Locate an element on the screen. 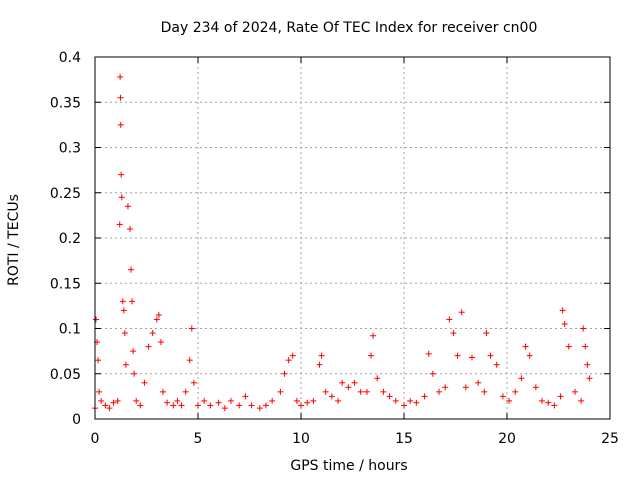 This screenshot has width=640, height=480. y-tick-label: 0.4 is located at coordinates (70, 58).